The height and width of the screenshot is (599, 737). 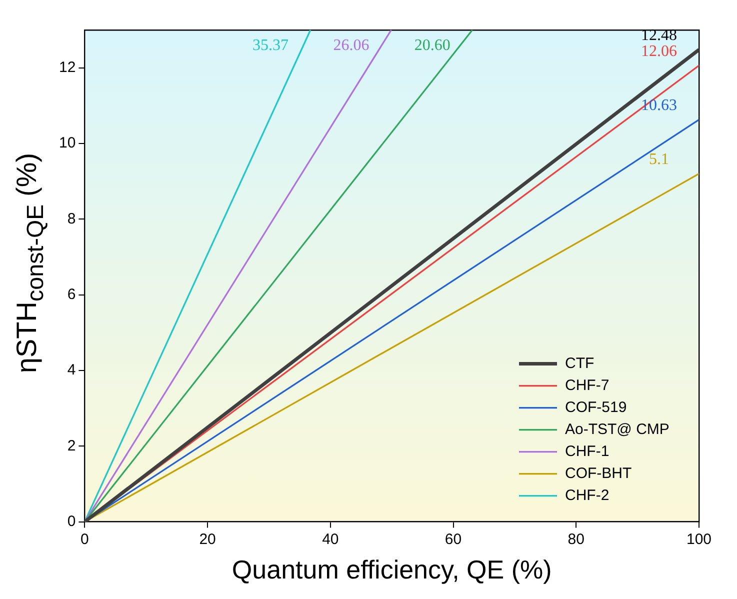 I want to click on y-tick-label: 12, so click(x=67, y=67).